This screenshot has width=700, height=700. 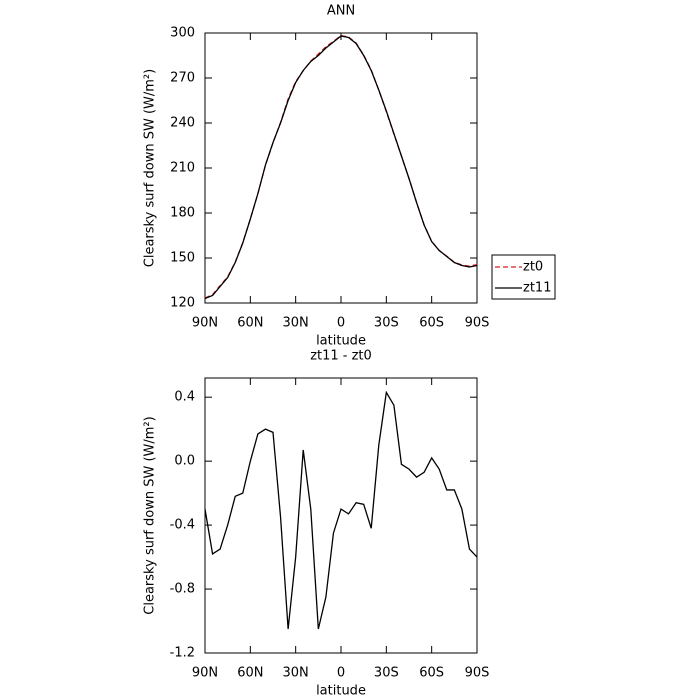 I want to click on y-tick-label: 150, so click(x=182, y=258).